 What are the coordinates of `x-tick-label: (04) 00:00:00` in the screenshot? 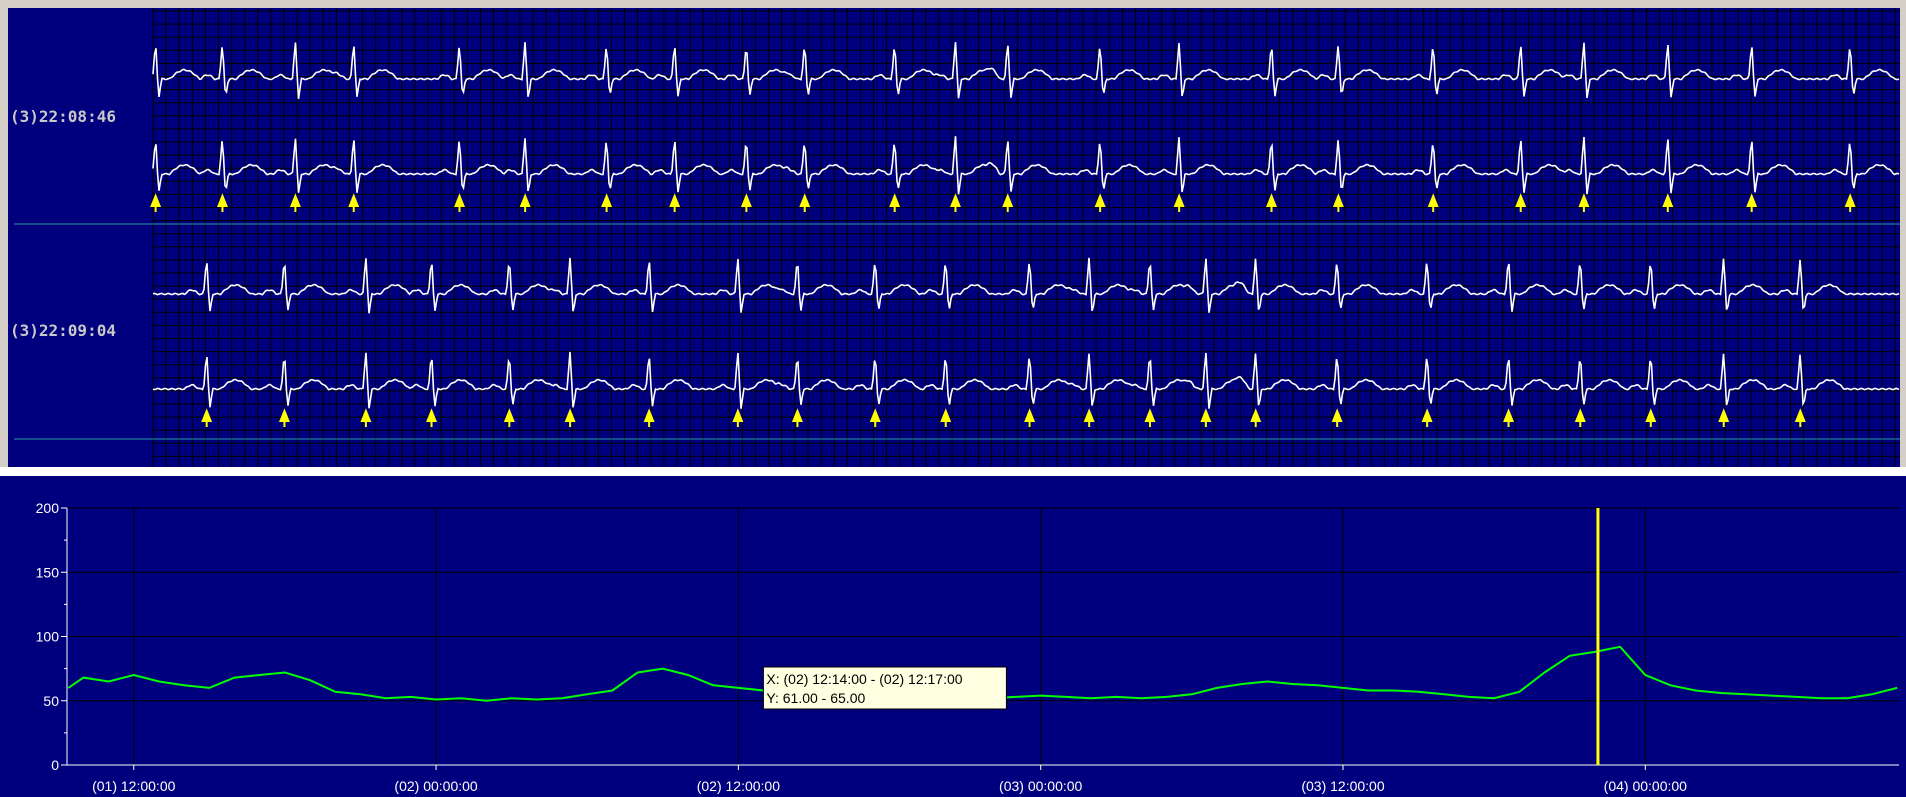 It's located at (1645, 786).